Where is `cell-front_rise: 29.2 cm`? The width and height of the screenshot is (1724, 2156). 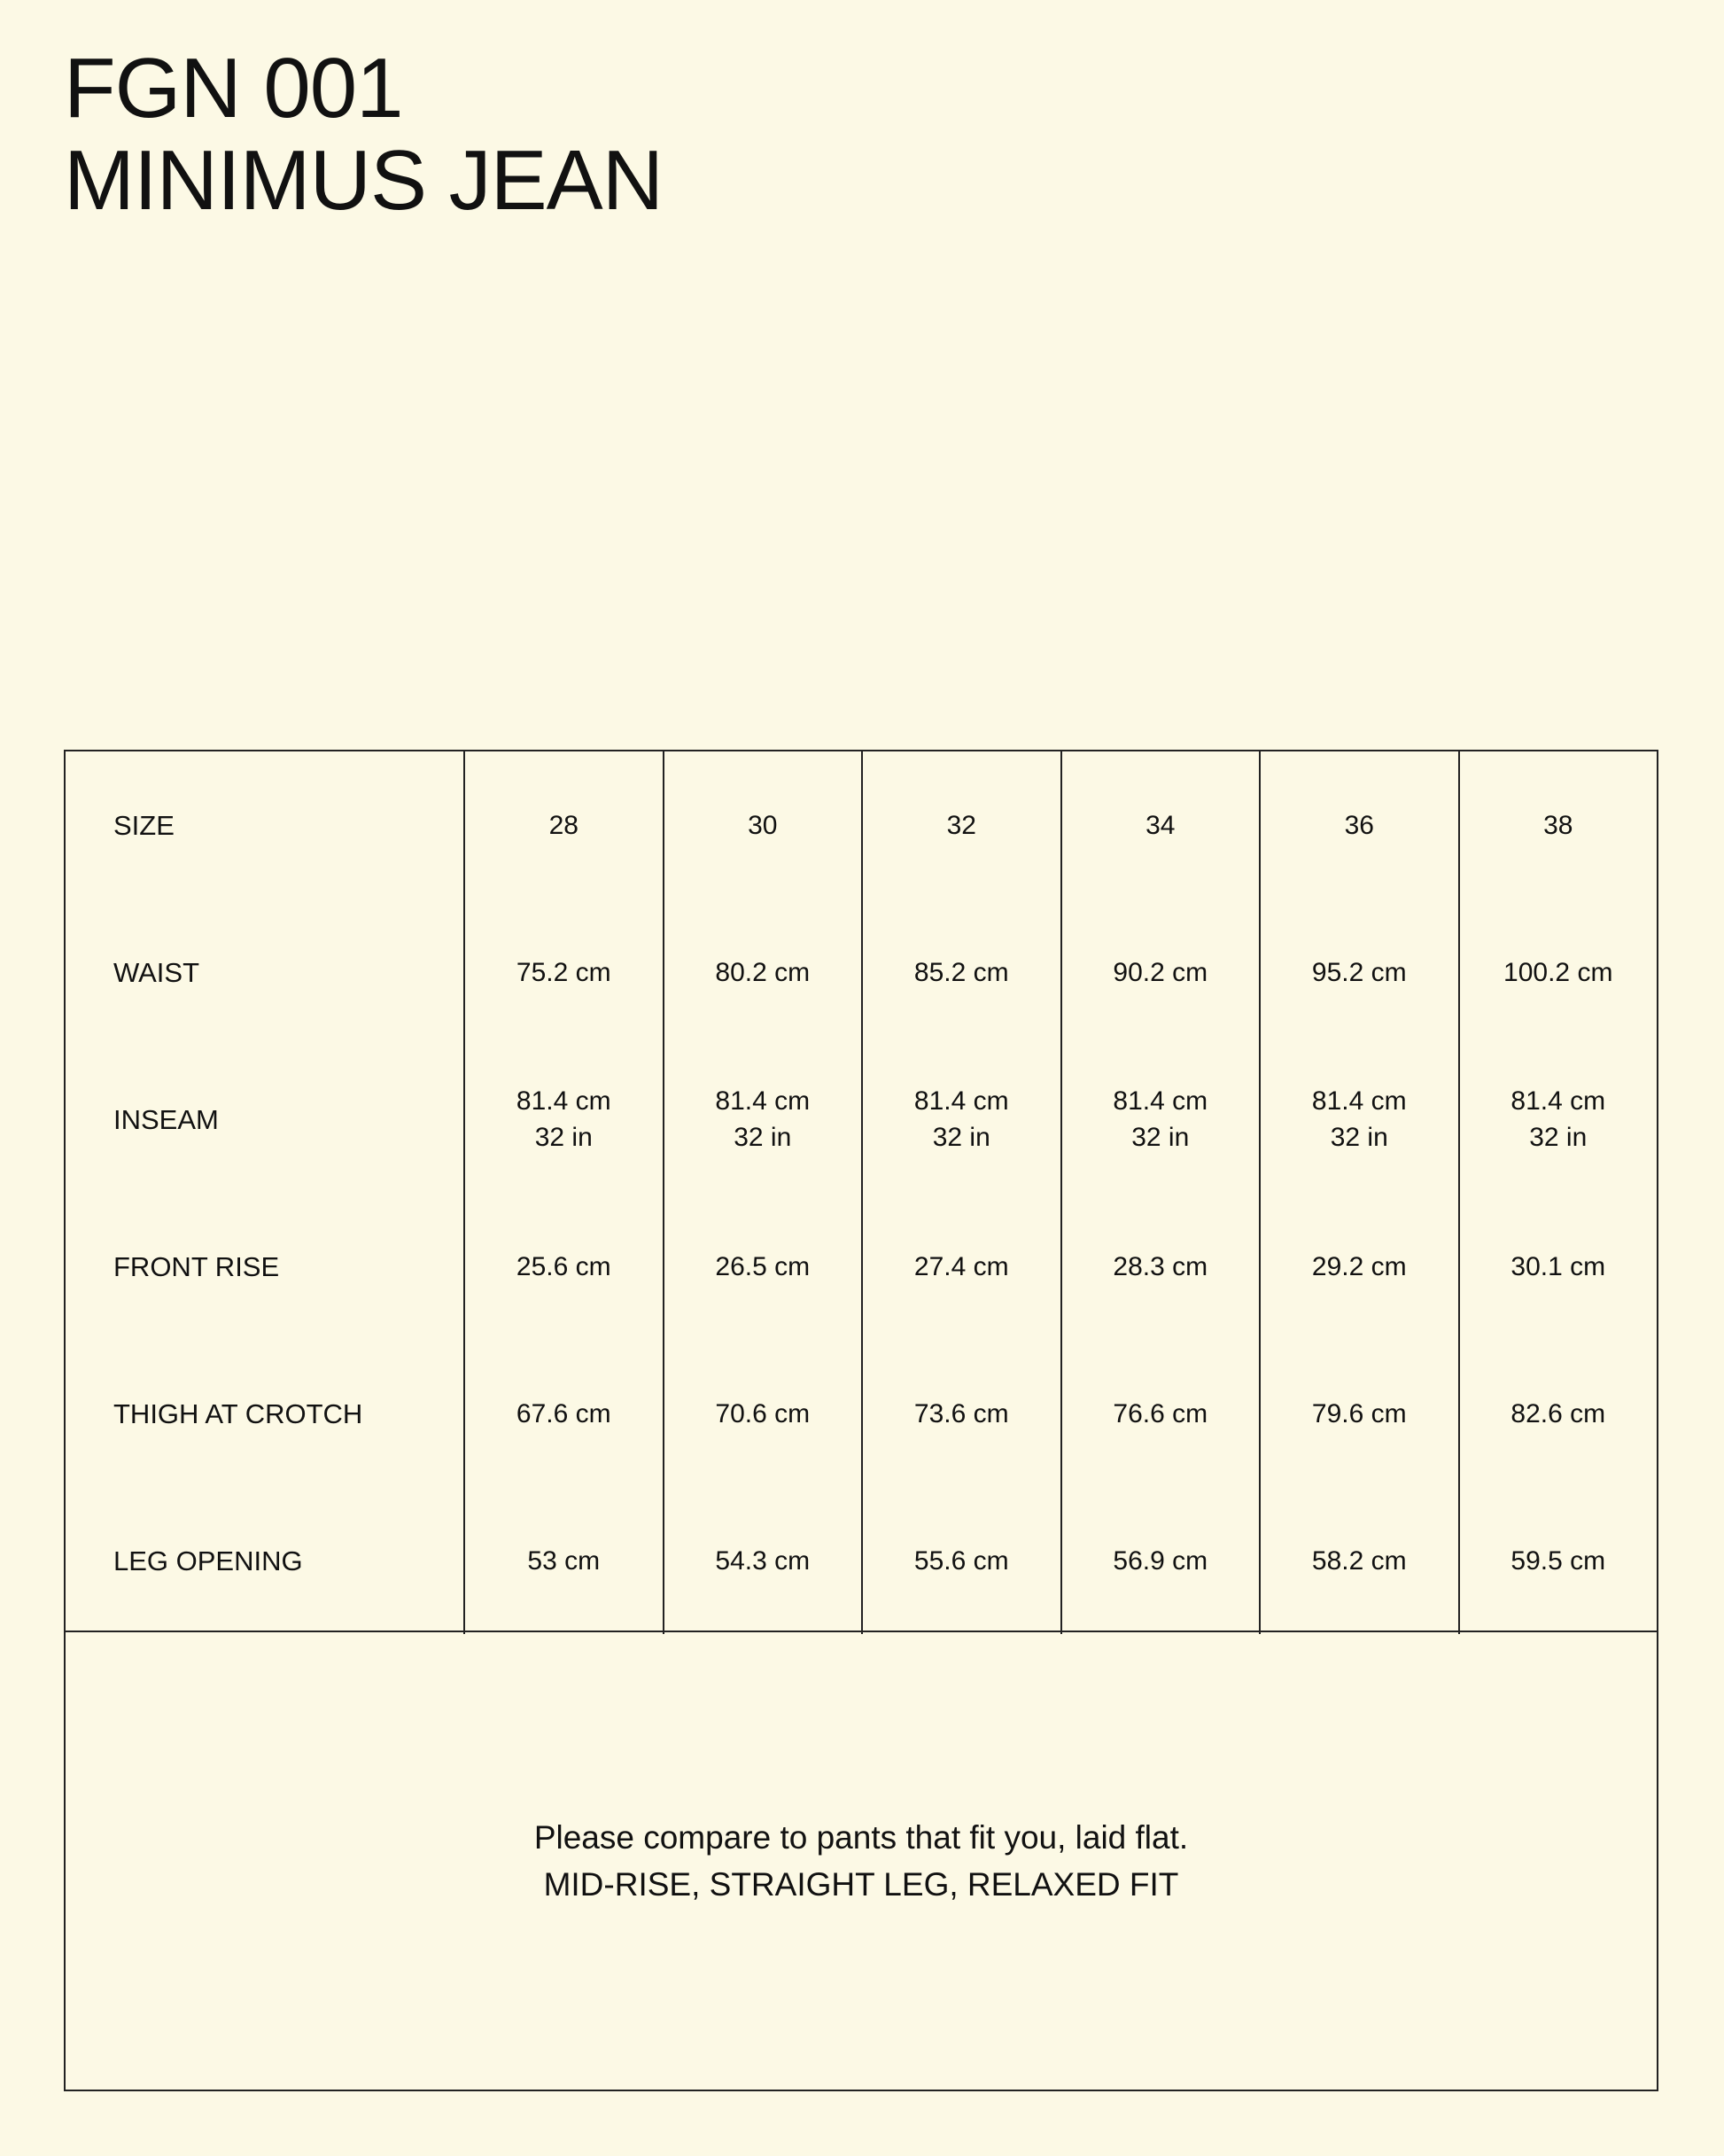 cell-front_rise: 29.2 cm is located at coordinates (1359, 1266).